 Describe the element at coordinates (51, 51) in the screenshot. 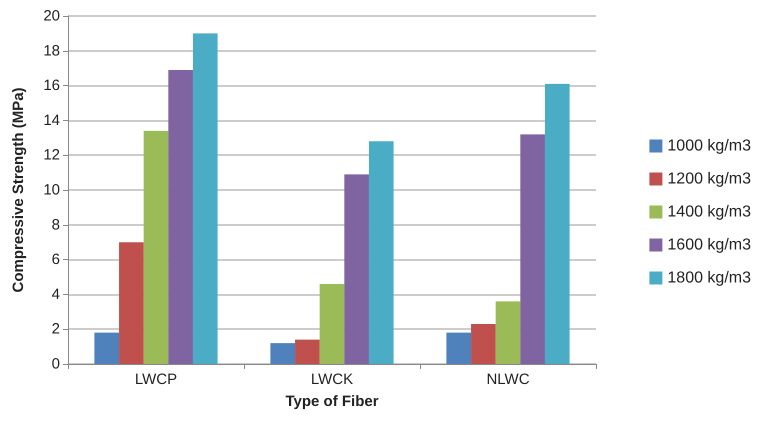

I see `y-tick-label: 18` at that location.